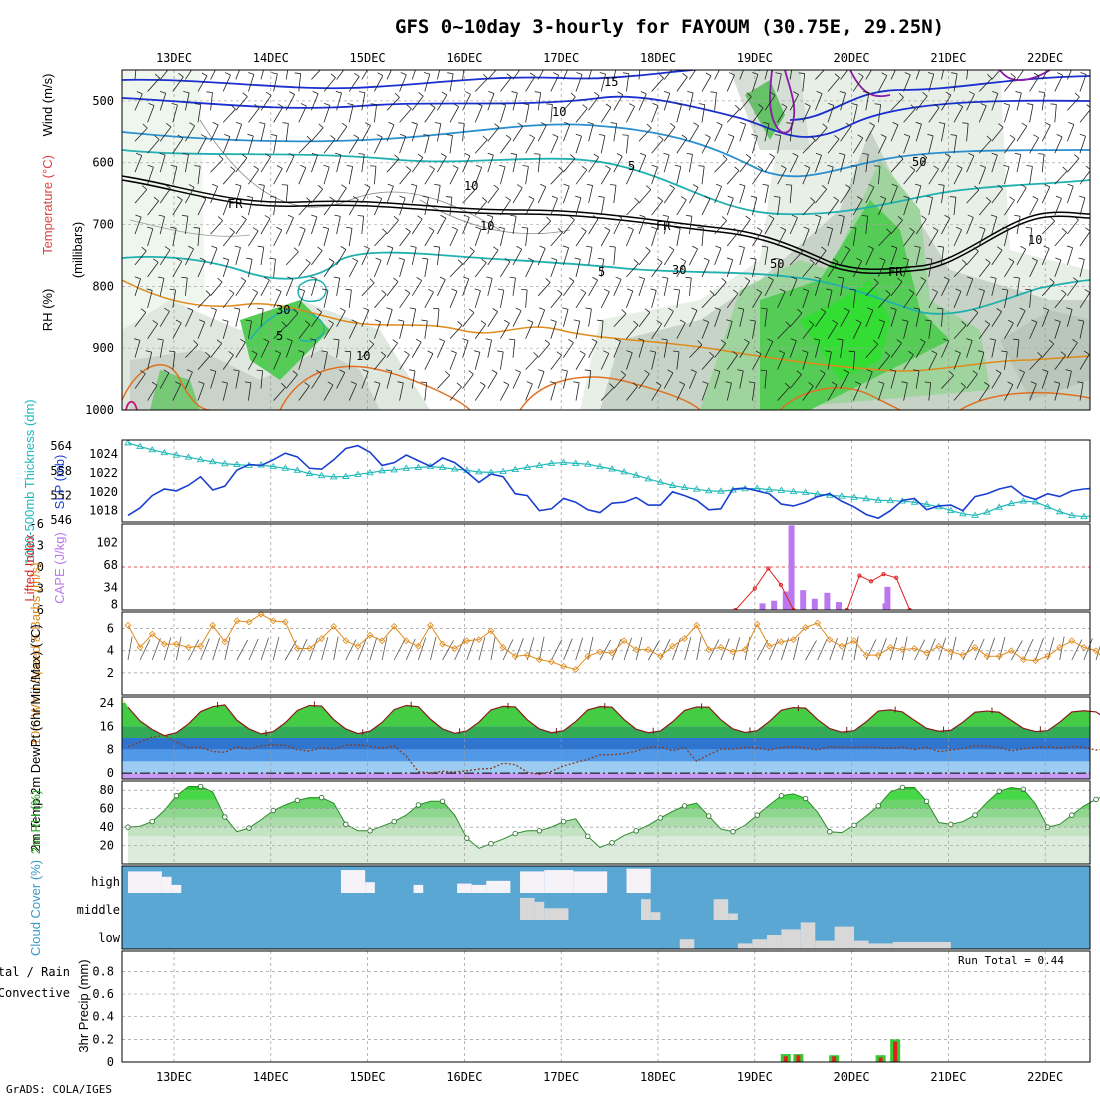 The width and height of the screenshot is (1100, 1100). Describe the element at coordinates (606, 182) in the screenshot. I see `contour-line` at that location.